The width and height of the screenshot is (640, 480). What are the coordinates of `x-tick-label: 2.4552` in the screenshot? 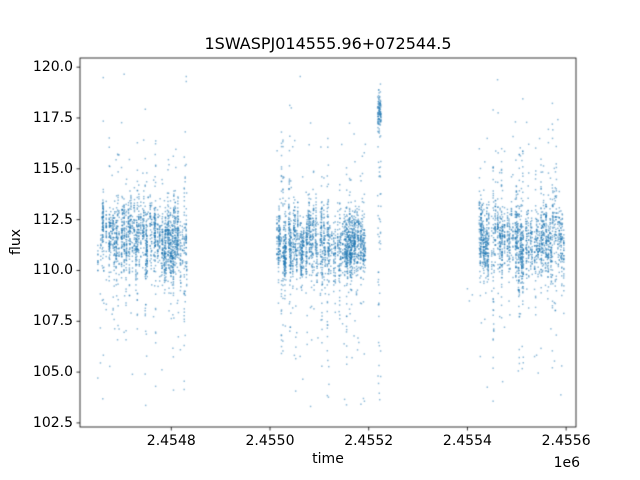 It's located at (369, 441).